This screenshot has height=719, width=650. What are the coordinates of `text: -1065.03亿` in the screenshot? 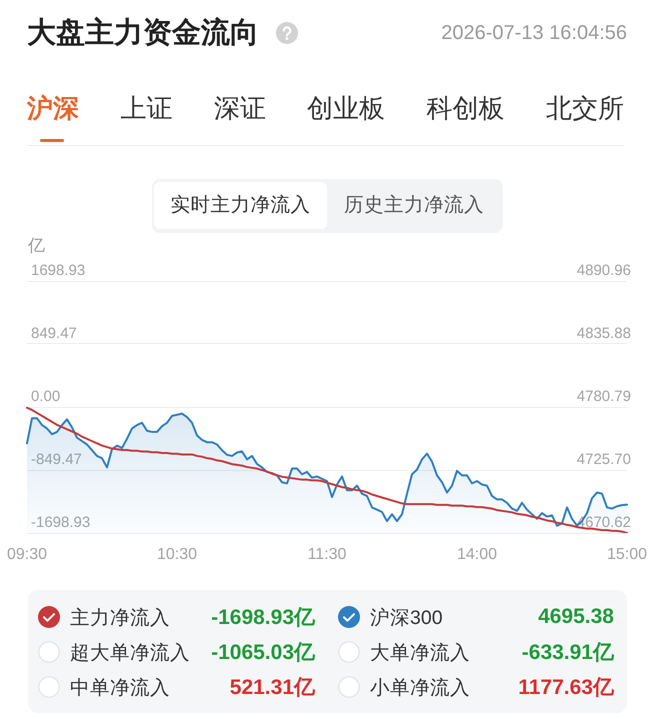 It's located at (263, 652).